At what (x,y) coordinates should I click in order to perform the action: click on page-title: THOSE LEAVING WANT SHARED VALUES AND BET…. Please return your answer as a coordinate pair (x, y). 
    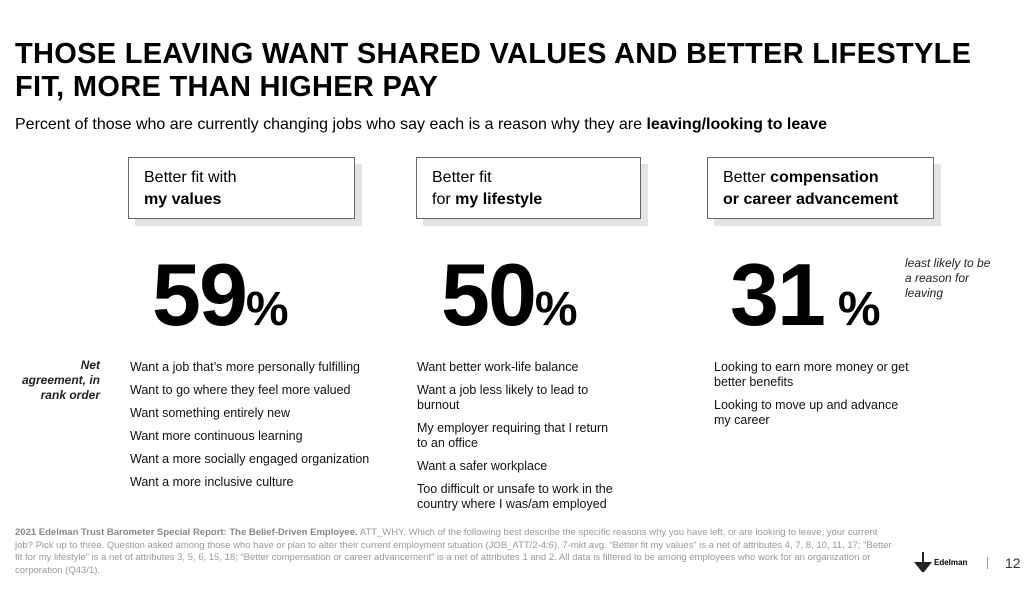
    Looking at the image, I should click on (493, 70).